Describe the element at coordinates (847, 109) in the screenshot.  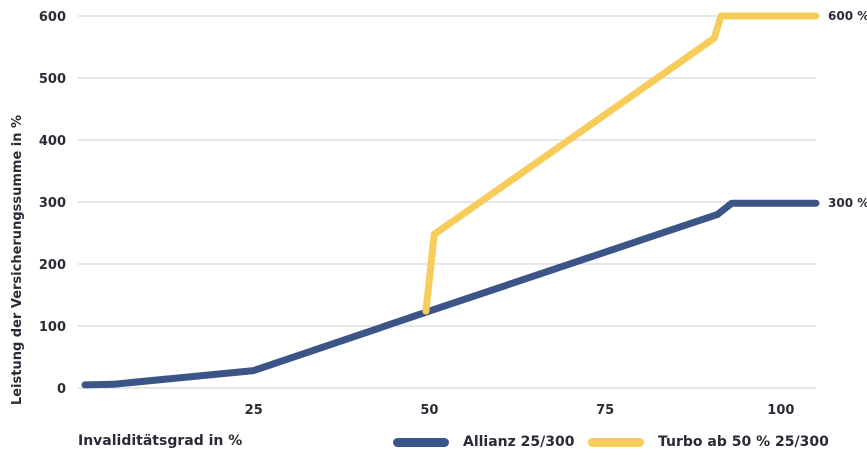
I see `series-end-labels: 300 % 600 %` at that location.